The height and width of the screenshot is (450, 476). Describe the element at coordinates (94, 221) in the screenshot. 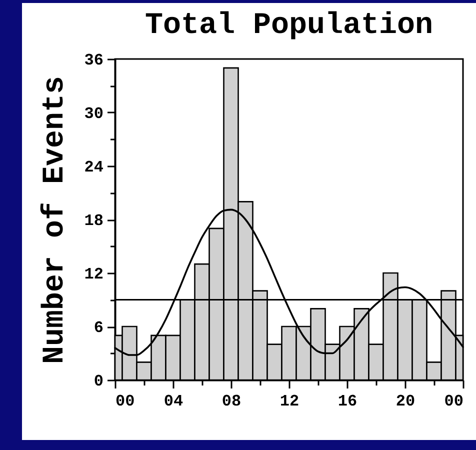

I see `y-tick-label: 18` at that location.